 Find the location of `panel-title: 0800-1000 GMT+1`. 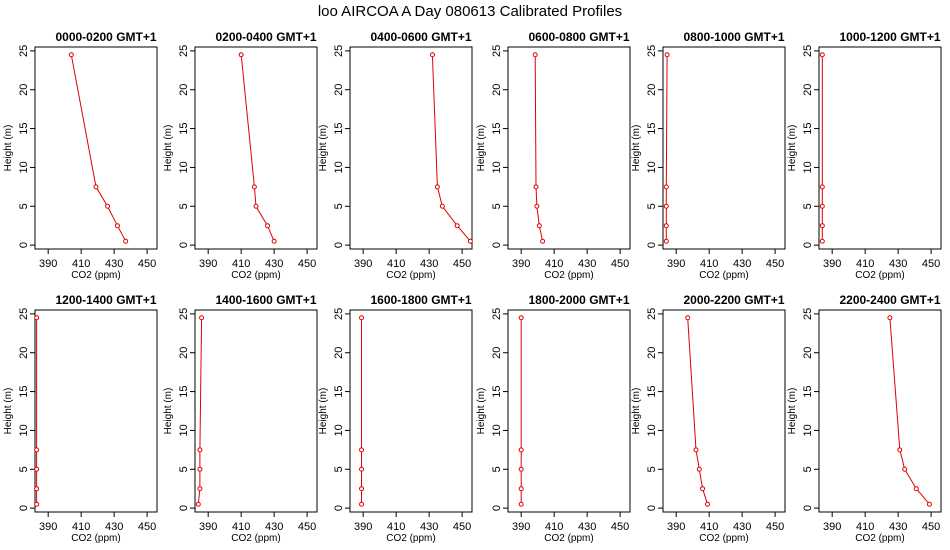

panel-title: 0800-1000 GMT+1 is located at coordinates (733, 37).